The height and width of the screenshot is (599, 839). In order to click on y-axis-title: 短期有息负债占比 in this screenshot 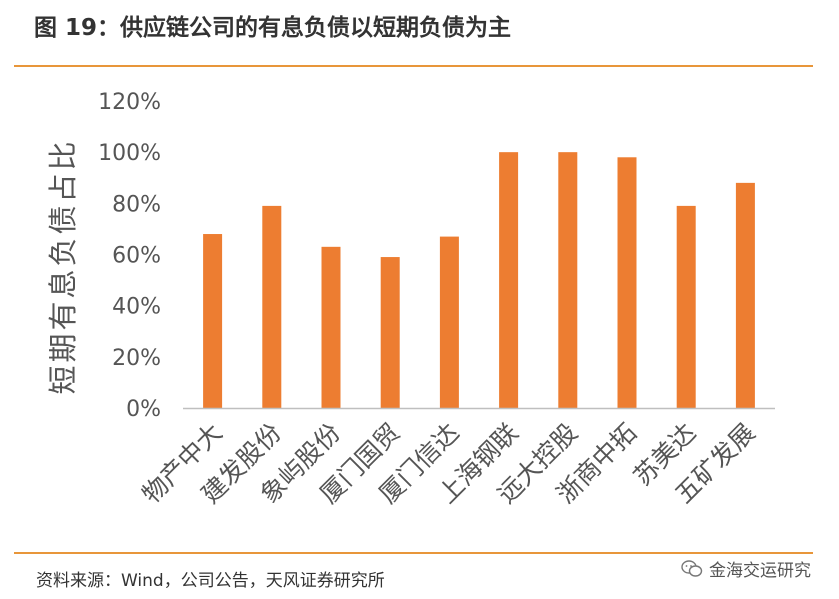, I will do `click(63, 266)`.